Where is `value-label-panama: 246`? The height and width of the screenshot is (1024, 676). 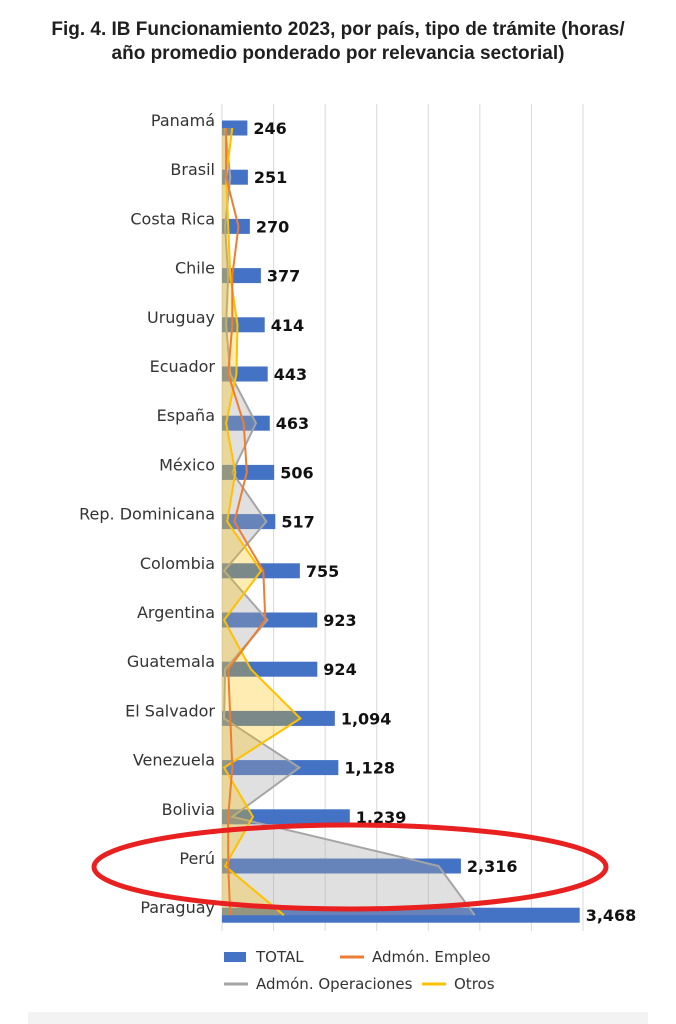 value-label-panama: 246 is located at coordinates (269, 128).